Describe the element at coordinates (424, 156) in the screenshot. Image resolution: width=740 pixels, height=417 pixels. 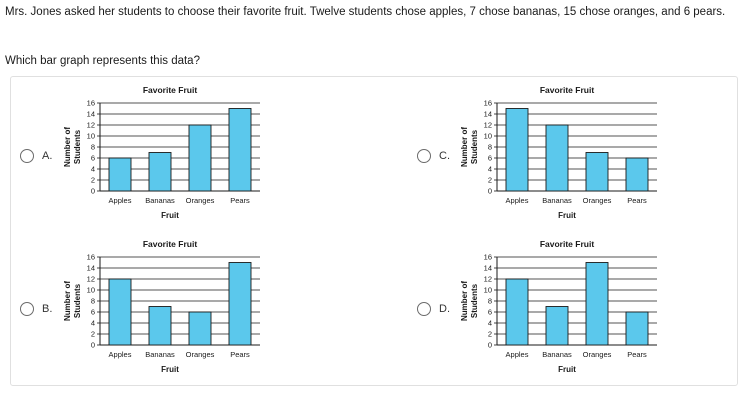
I see `option-c-radio` at that location.